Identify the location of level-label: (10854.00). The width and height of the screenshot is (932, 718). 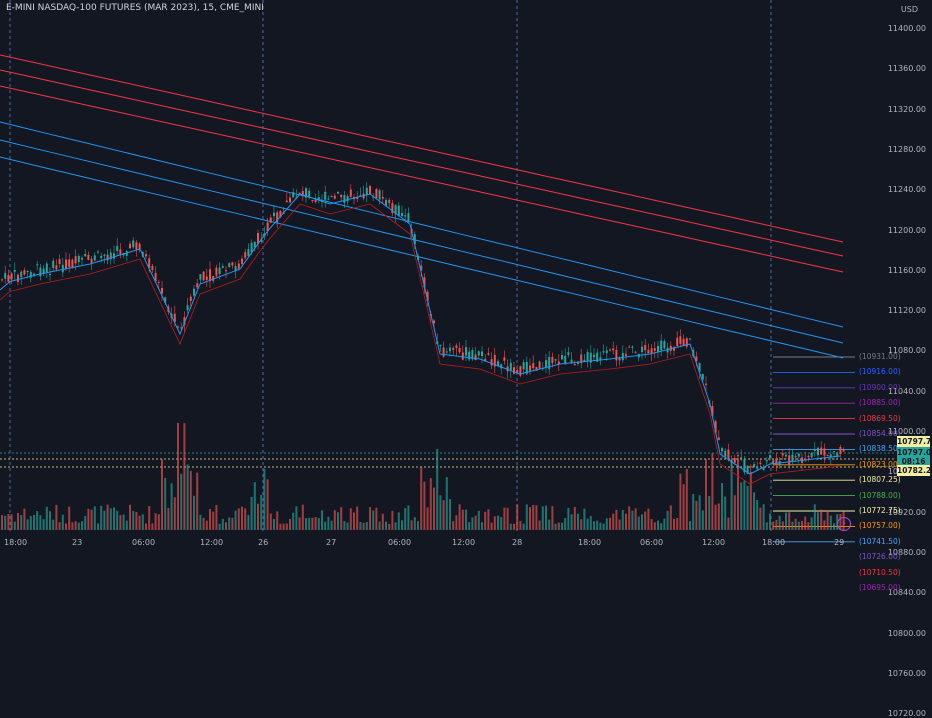
(880, 433).